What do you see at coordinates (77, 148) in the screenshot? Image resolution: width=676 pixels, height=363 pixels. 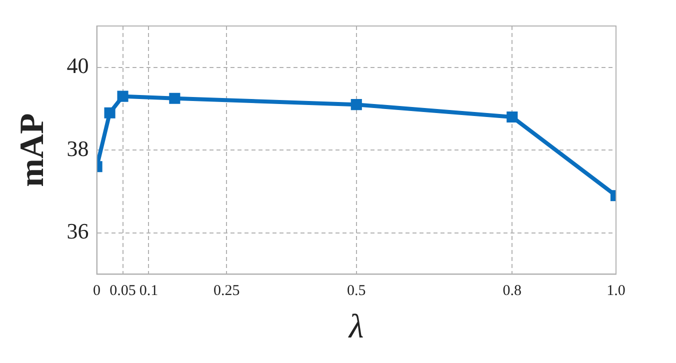 I see `y-tick-label: 38` at bounding box center [77, 148].